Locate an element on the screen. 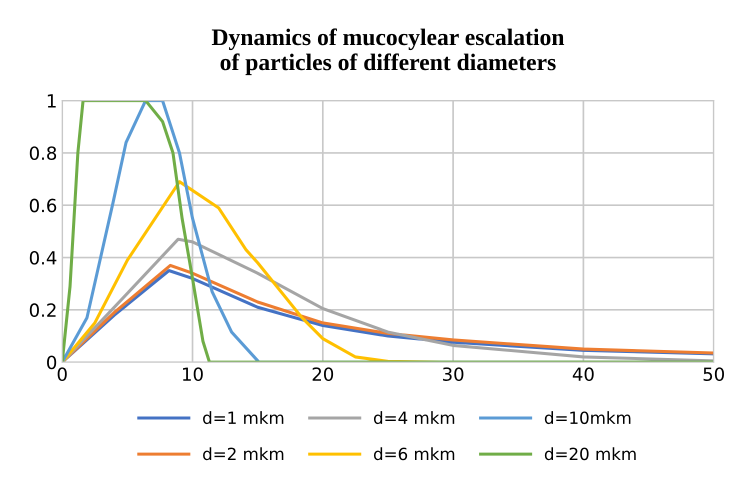  y-tick-label: 0 is located at coordinates (51, 363).